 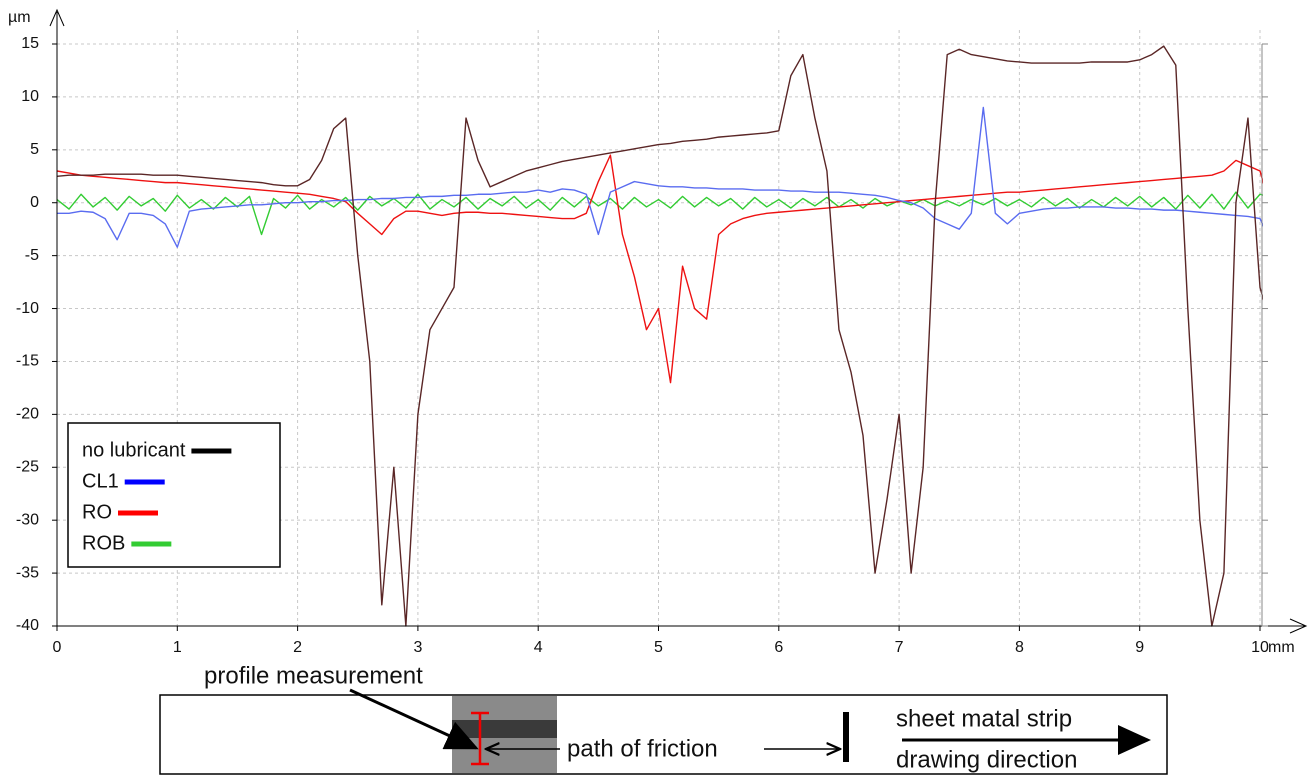 I want to click on x-tick-label: 3, so click(x=417, y=647).